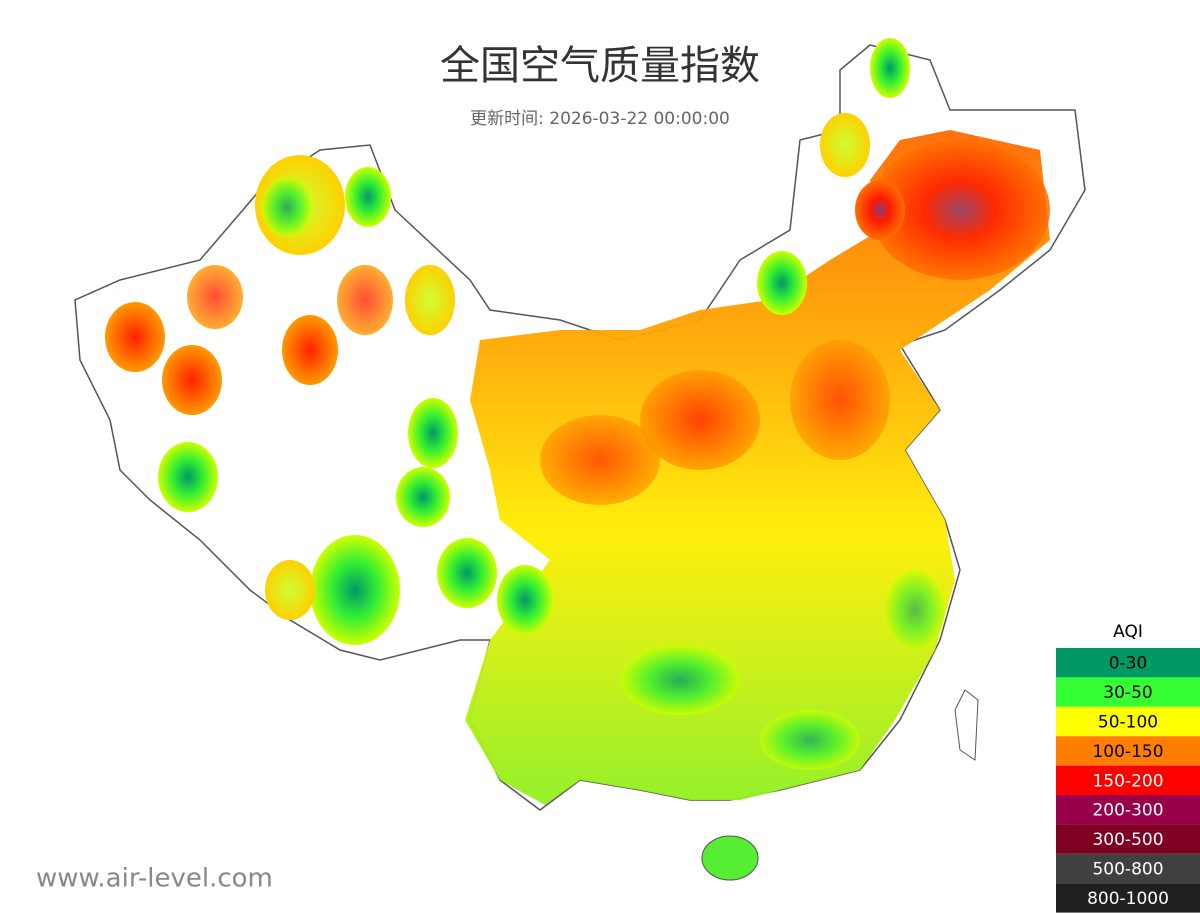 The width and height of the screenshot is (1200, 913). What do you see at coordinates (154, 879) in the screenshot?
I see `watermark: www.air-level.com` at bounding box center [154, 879].